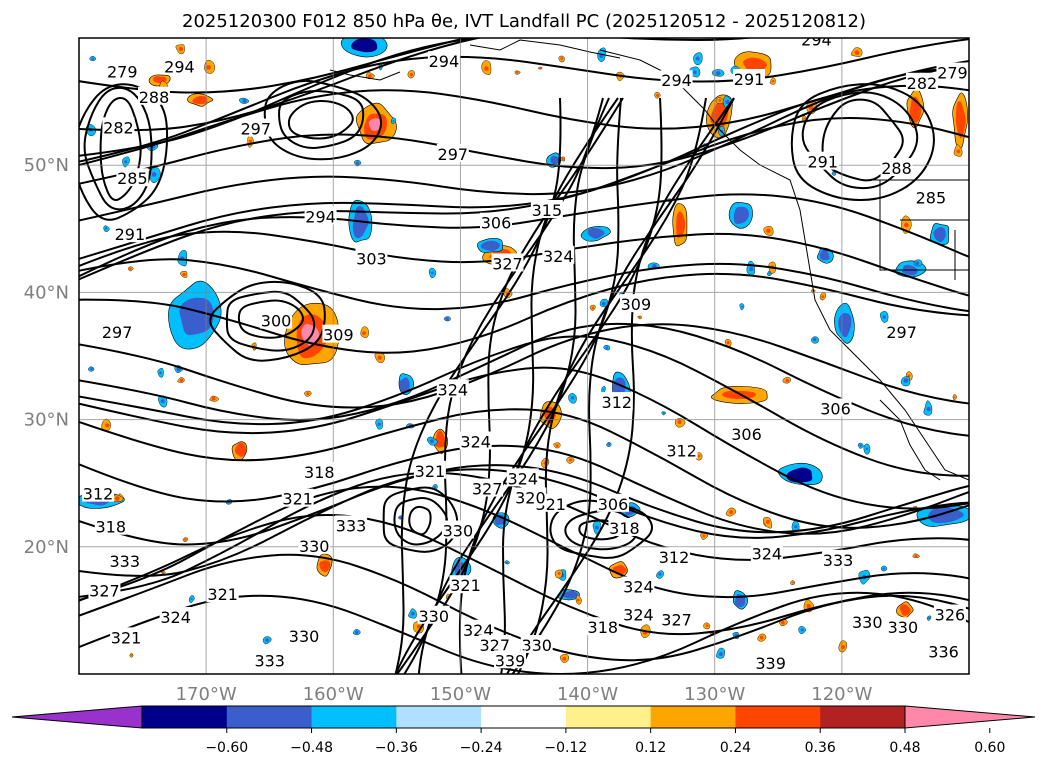  What do you see at coordinates (276, 321) in the screenshot?
I see `contour-label: 300` at bounding box center [276, 321].